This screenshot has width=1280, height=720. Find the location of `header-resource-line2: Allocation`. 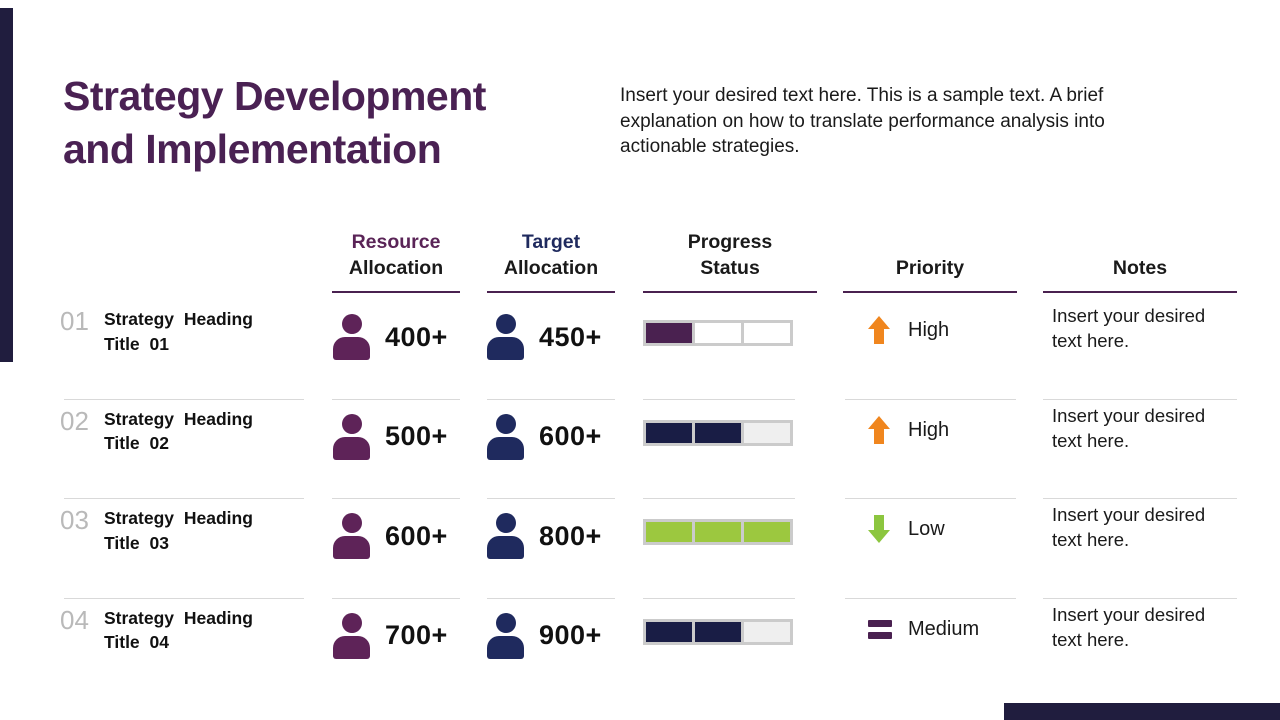

header-resource-line2: Allocation is located at coordinates (396, 268).